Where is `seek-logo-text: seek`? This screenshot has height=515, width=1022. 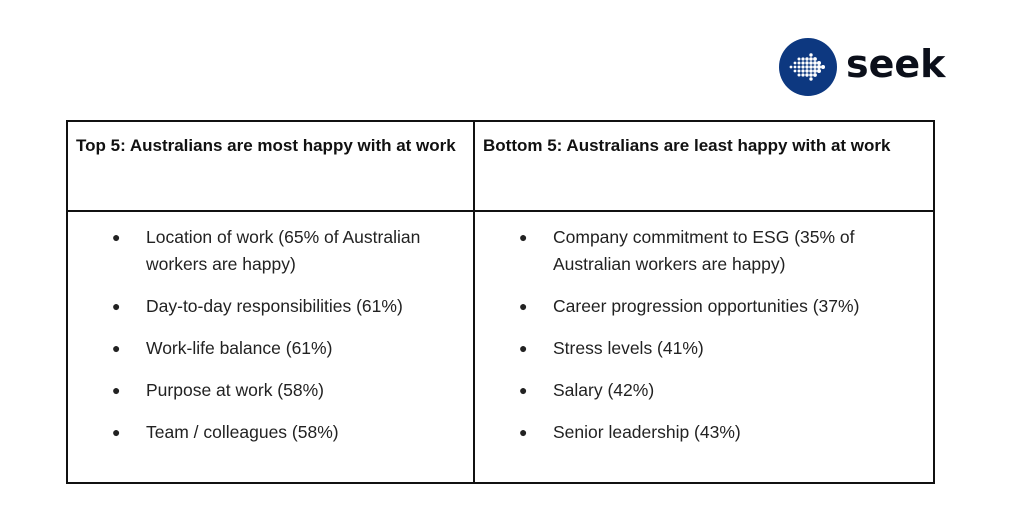 seek-logo-text: seek is located at coordinates (896, 64).